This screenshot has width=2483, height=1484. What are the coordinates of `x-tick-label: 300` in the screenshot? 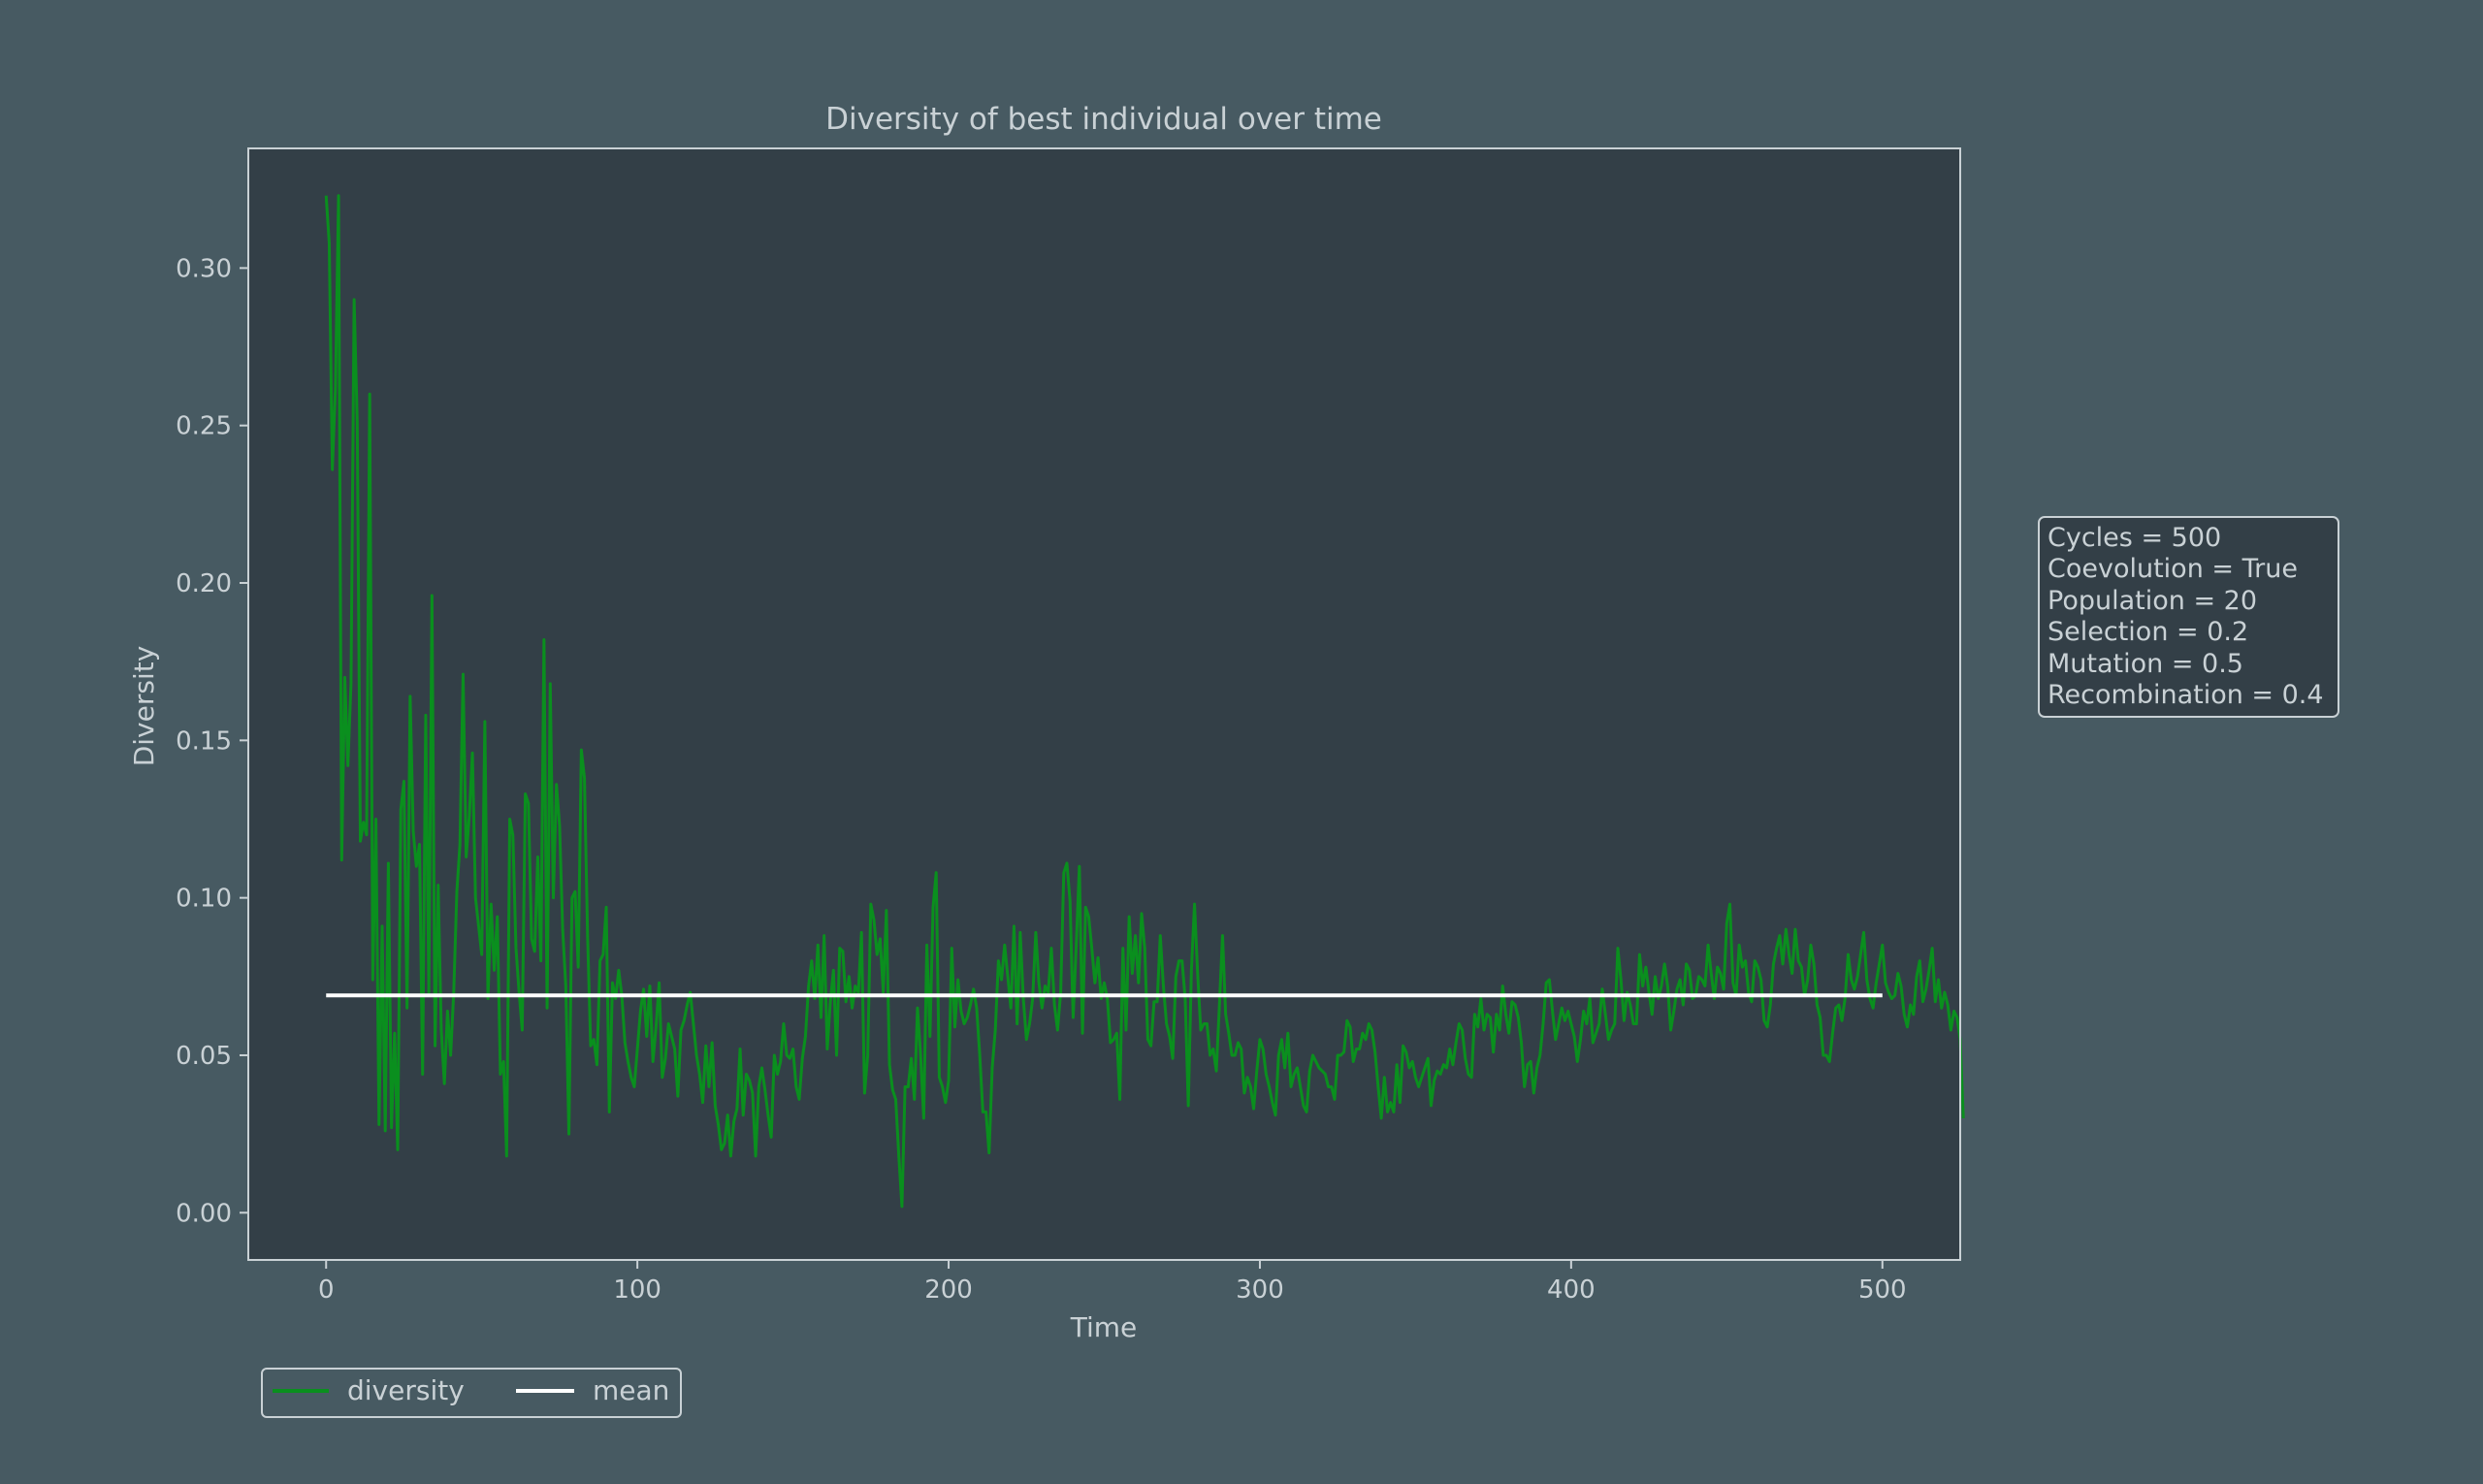 It's located at (1260, 1290).